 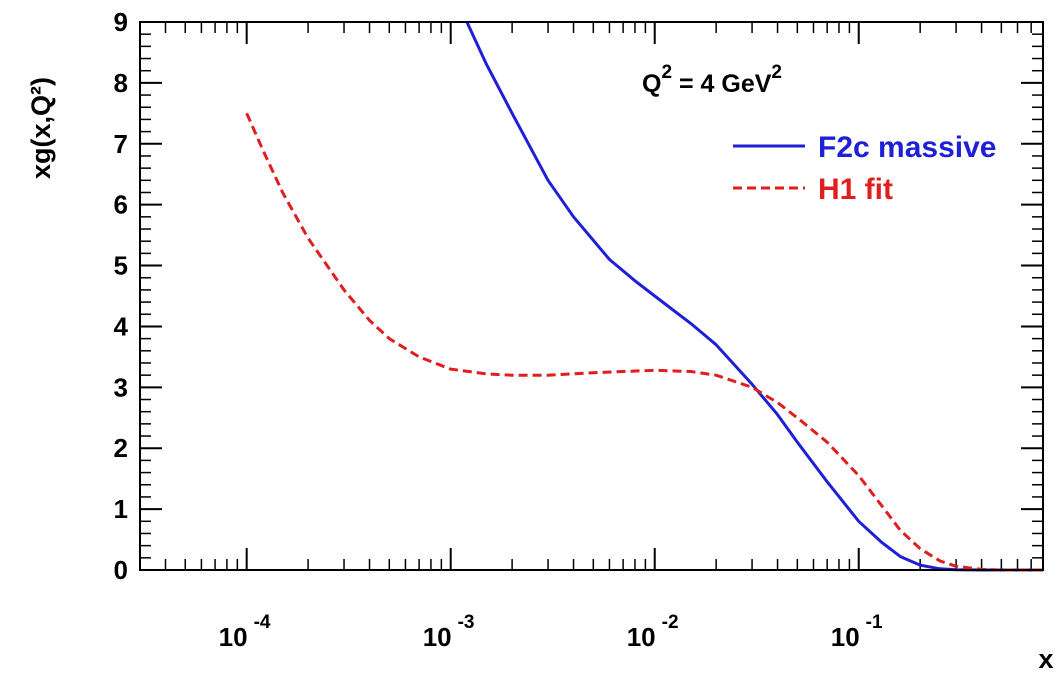 I want to click on x-tick-label: 10 -2, so click(x=653, y=632).